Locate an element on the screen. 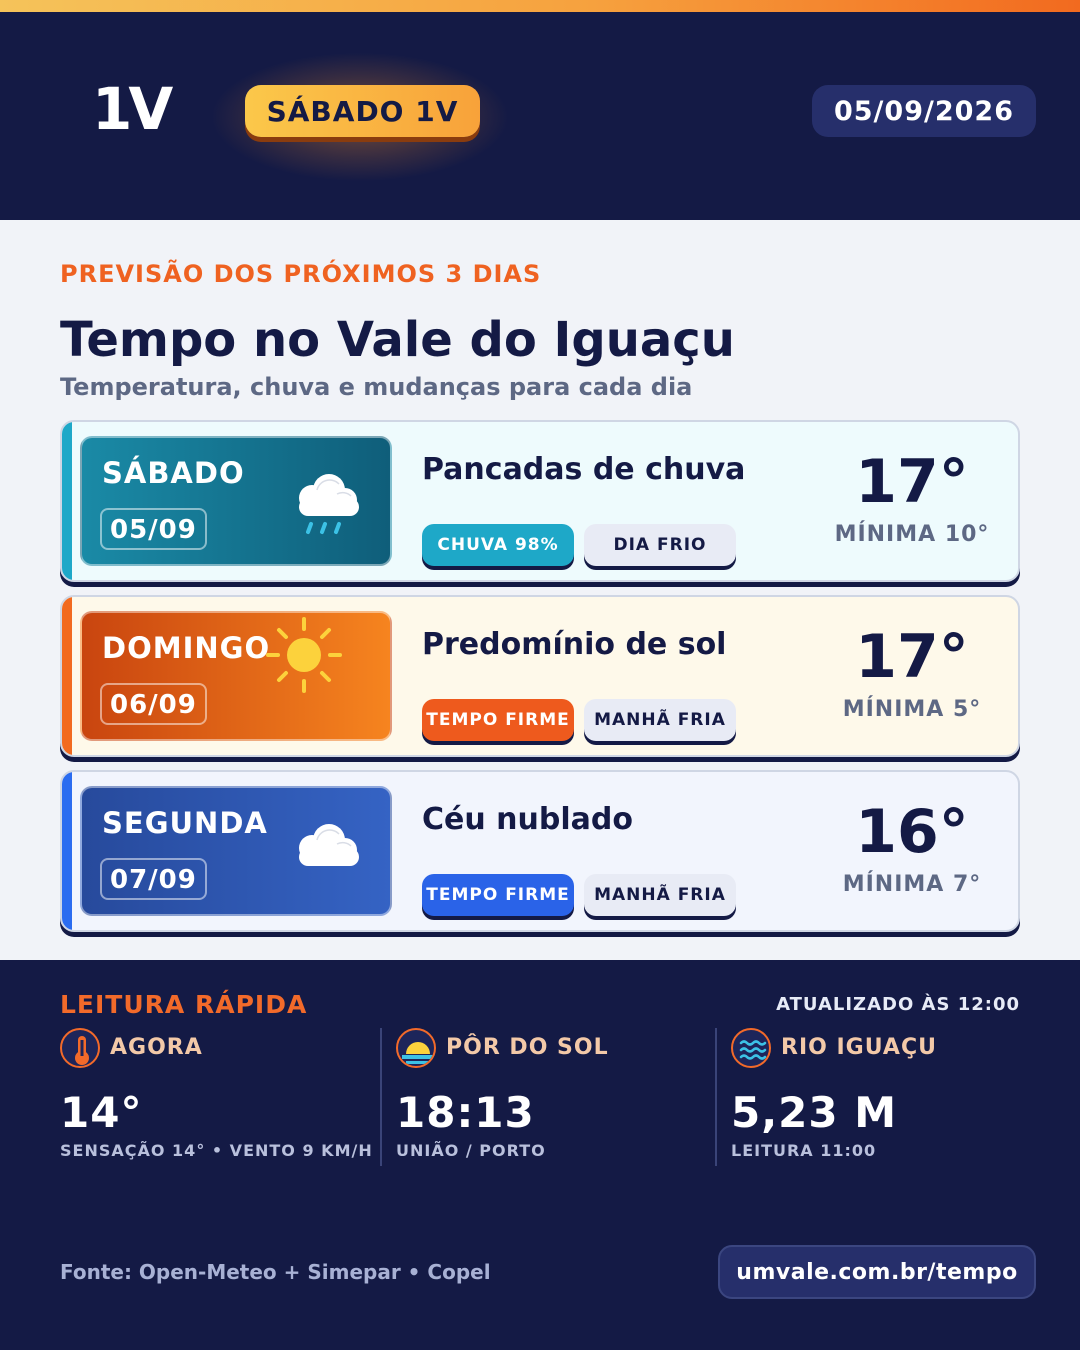 This screenshot has height=1350, width=1080. forecast-description: Céu nublado is located at coordinates (527, 819).